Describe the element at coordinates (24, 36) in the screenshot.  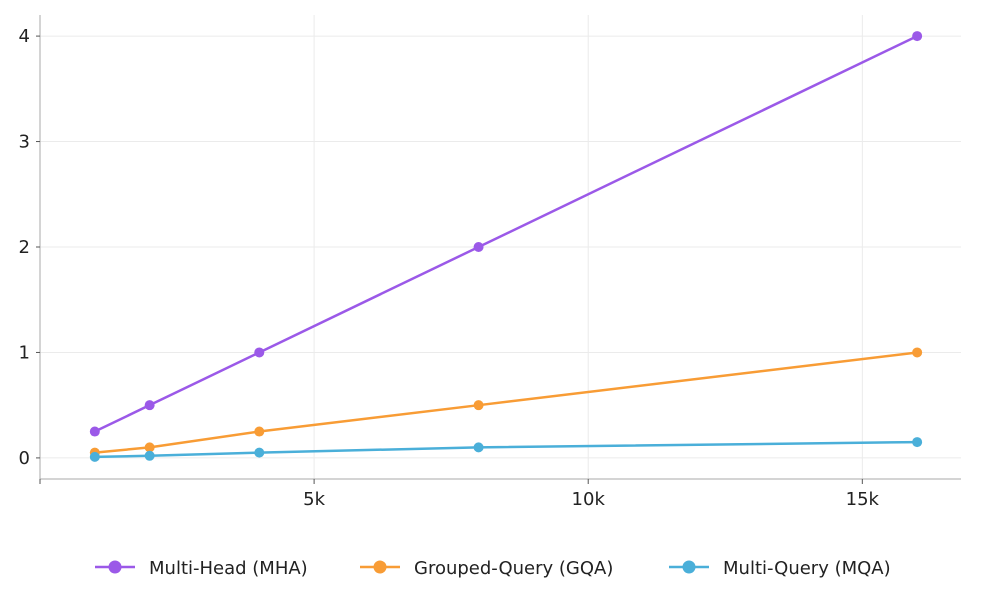
I see `y-tick-label: 4` at that location.